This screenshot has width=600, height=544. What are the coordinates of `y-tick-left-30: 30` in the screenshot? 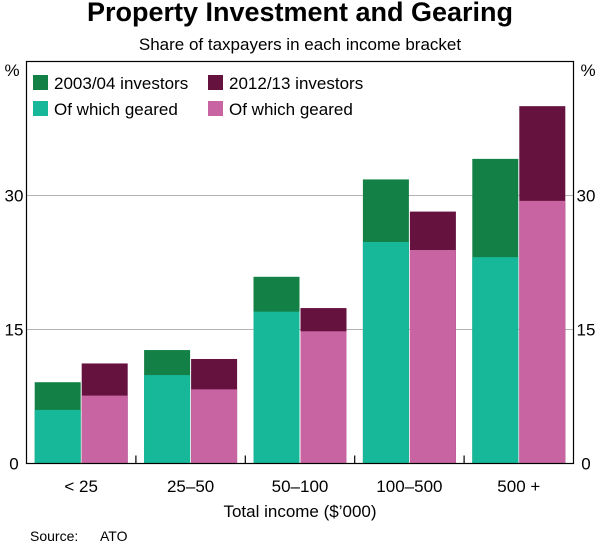 It's located at (14, 196).